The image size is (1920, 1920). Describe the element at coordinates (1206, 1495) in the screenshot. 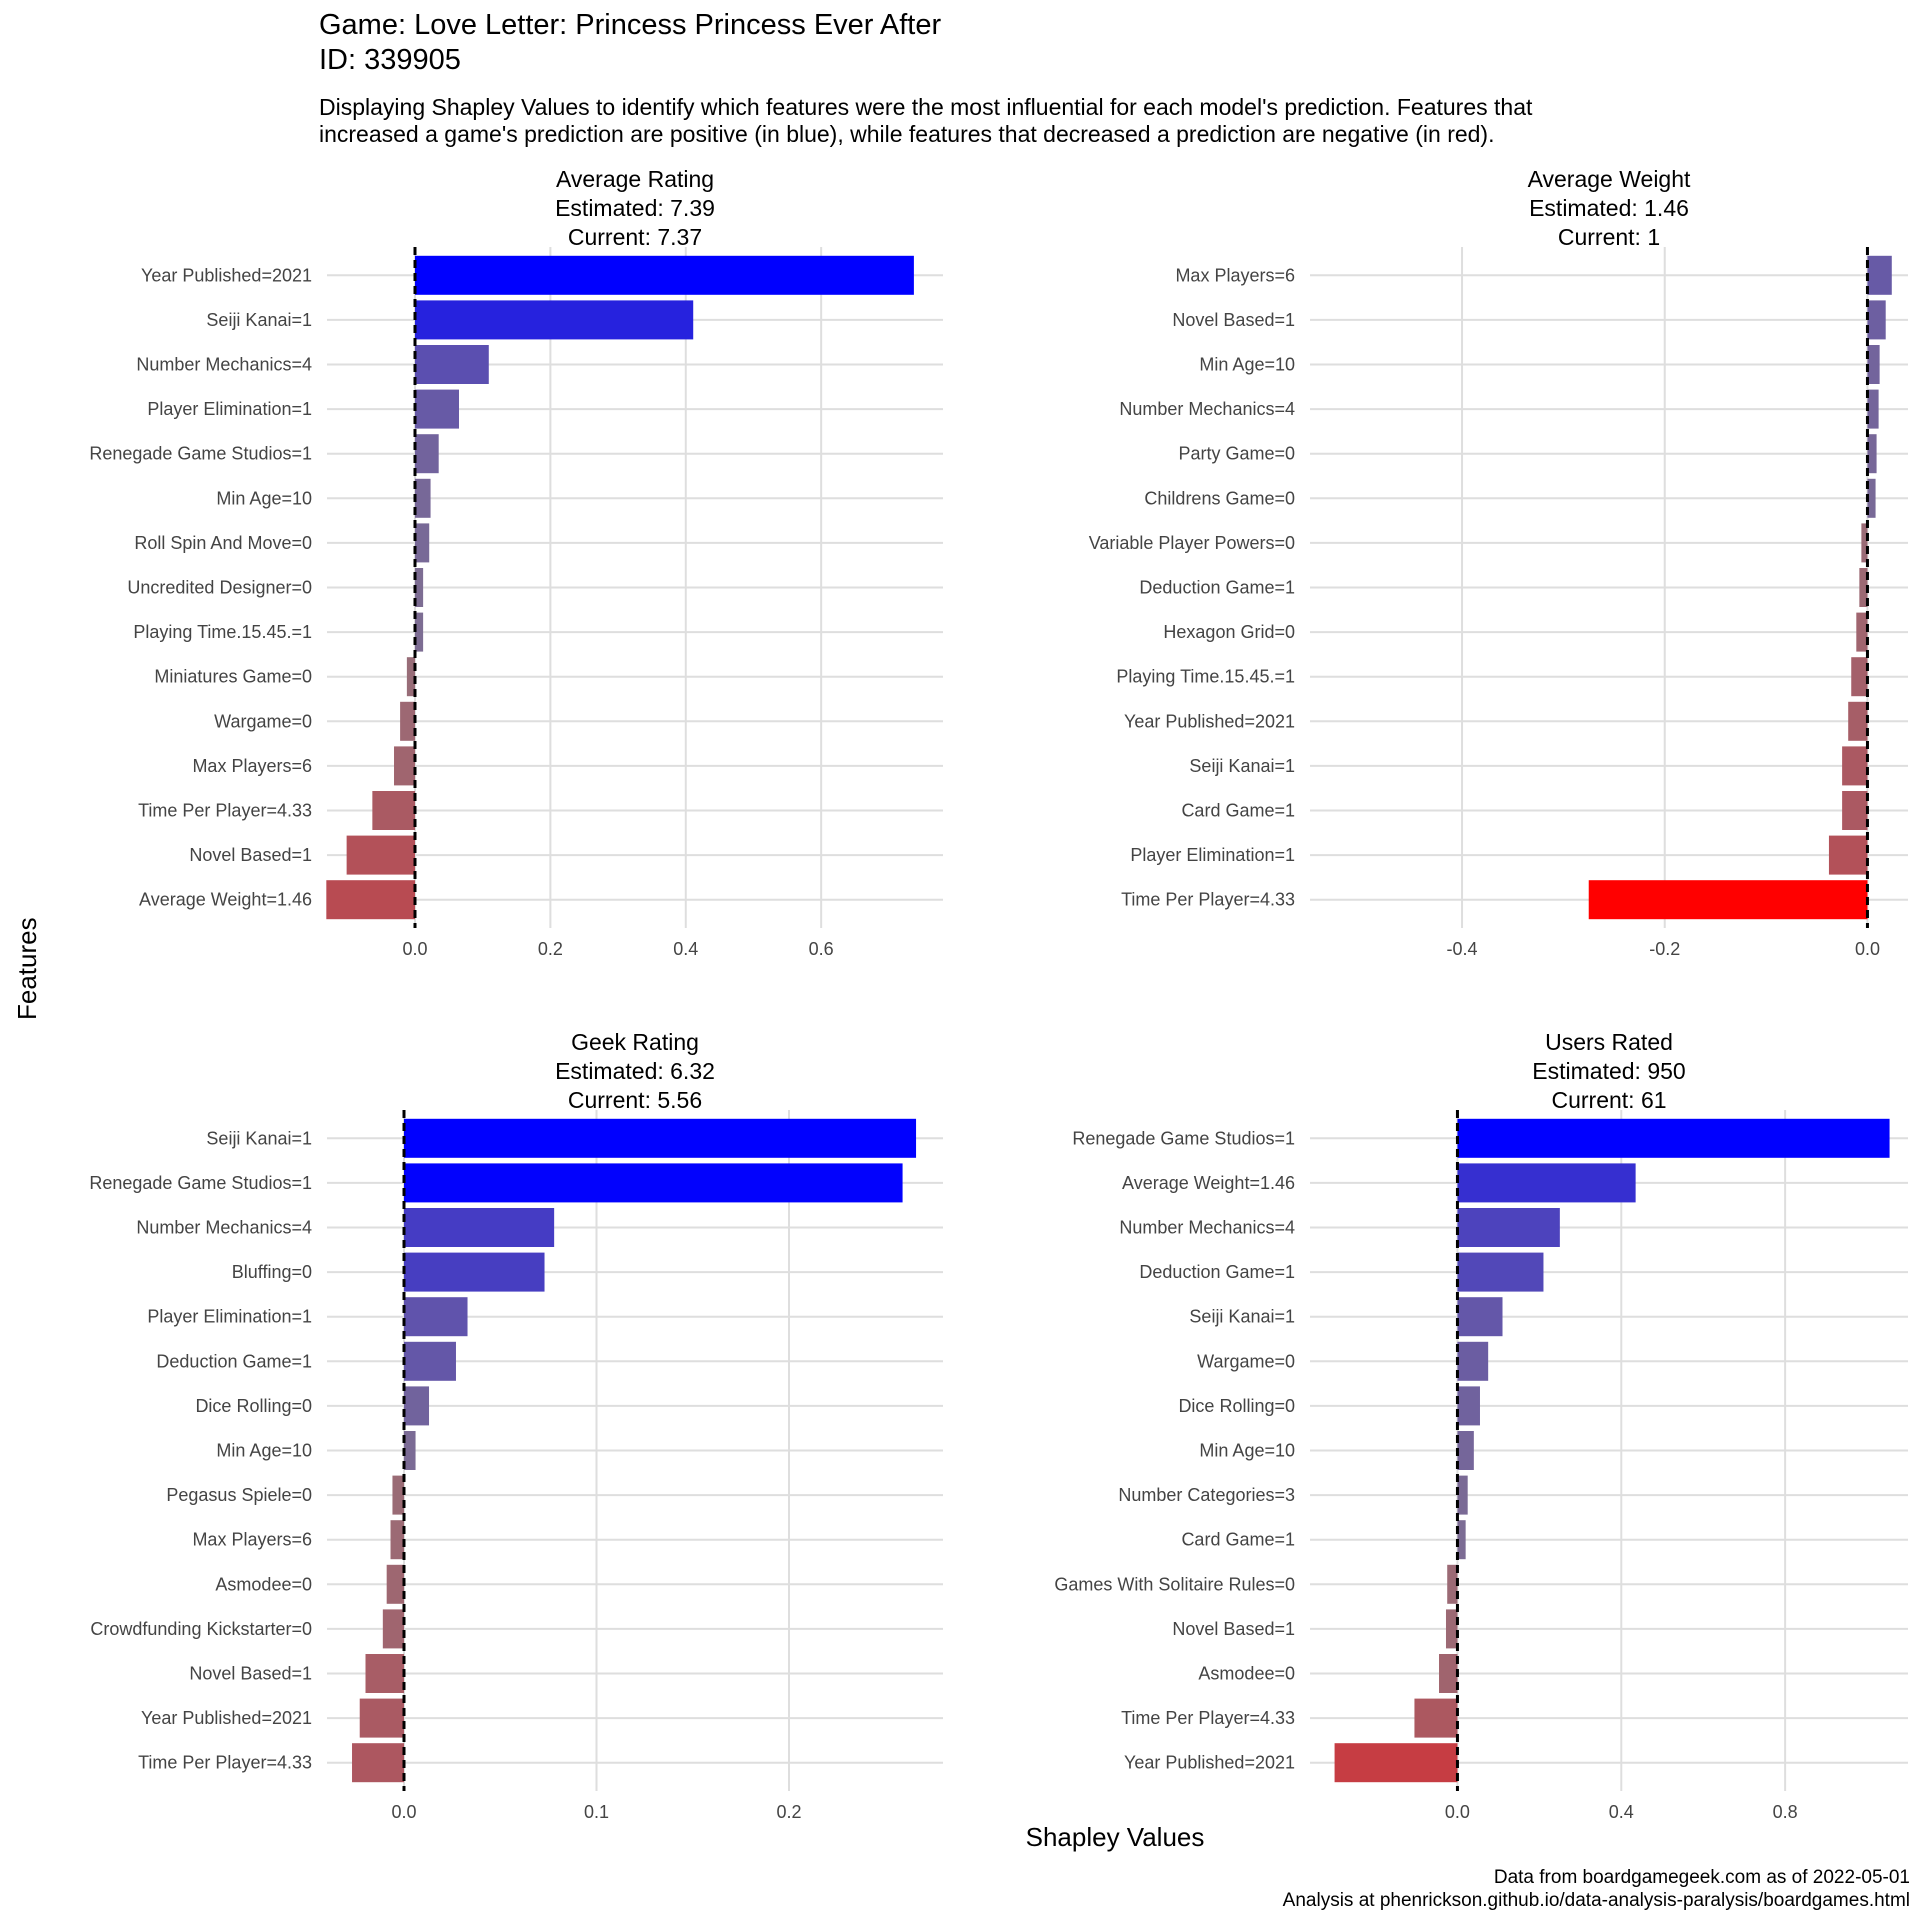

I see `feature-label: Number Categories=3` at that location.